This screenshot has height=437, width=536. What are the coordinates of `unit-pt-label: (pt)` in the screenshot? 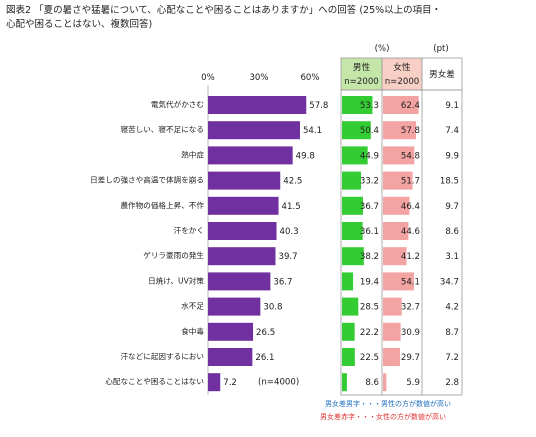 It's located at (441, 49).